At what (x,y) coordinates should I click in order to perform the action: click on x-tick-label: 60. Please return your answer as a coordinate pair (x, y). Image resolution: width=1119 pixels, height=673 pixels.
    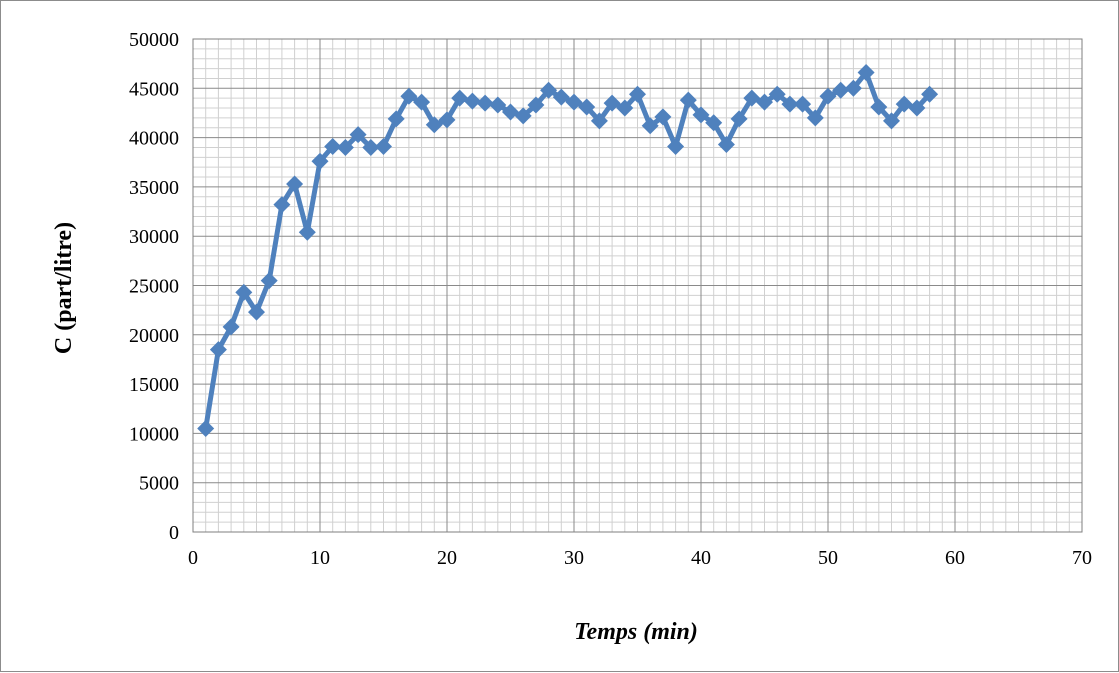
    Looking at the image, I should click on (955, 558).